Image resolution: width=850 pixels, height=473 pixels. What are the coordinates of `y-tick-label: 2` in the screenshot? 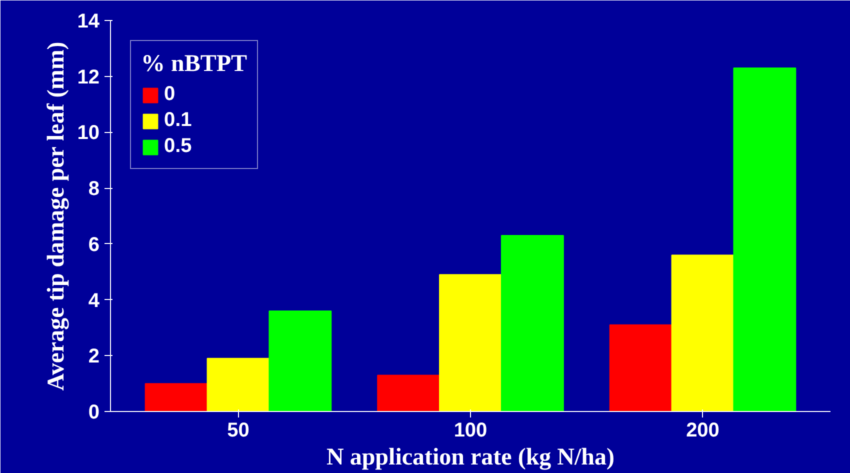 It's located at (94, 357).